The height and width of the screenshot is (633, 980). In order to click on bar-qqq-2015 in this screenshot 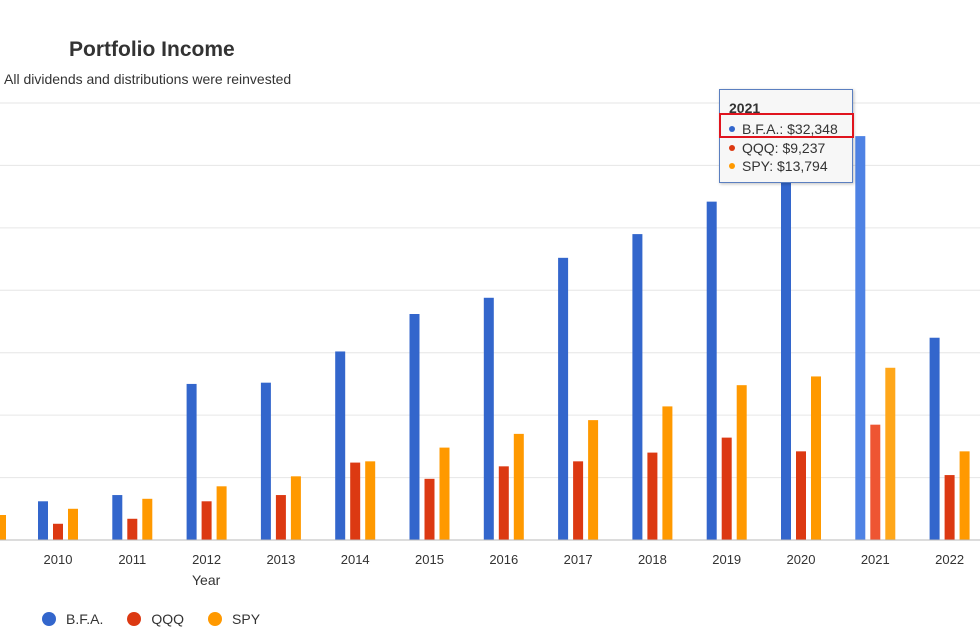, I will do `click(429, 509)`.